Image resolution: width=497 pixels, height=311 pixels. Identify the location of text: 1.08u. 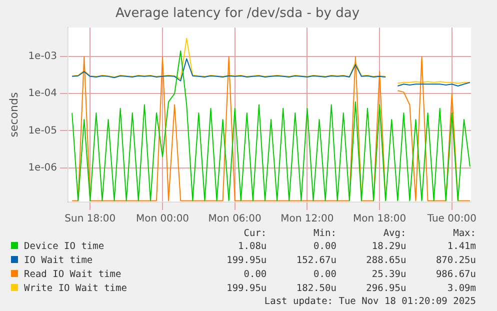
(252, 247).